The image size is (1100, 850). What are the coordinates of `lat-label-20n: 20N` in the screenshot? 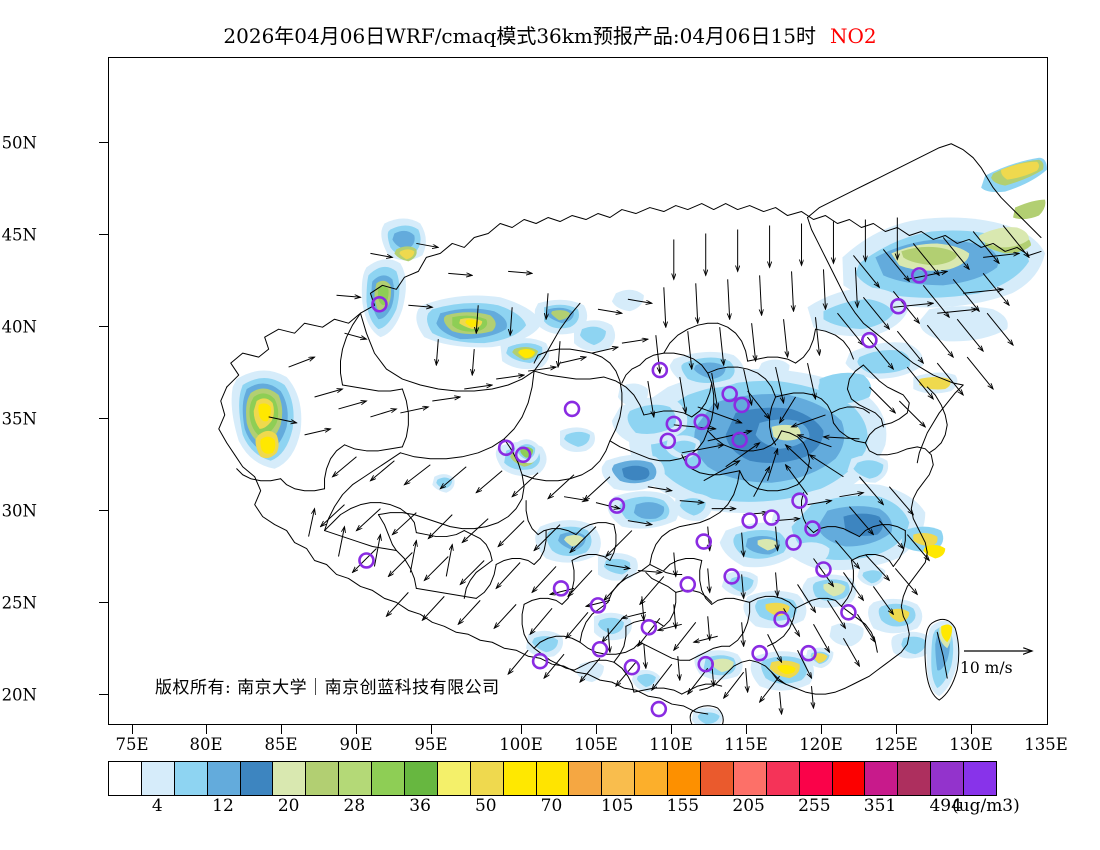 It's located at (19, 695).